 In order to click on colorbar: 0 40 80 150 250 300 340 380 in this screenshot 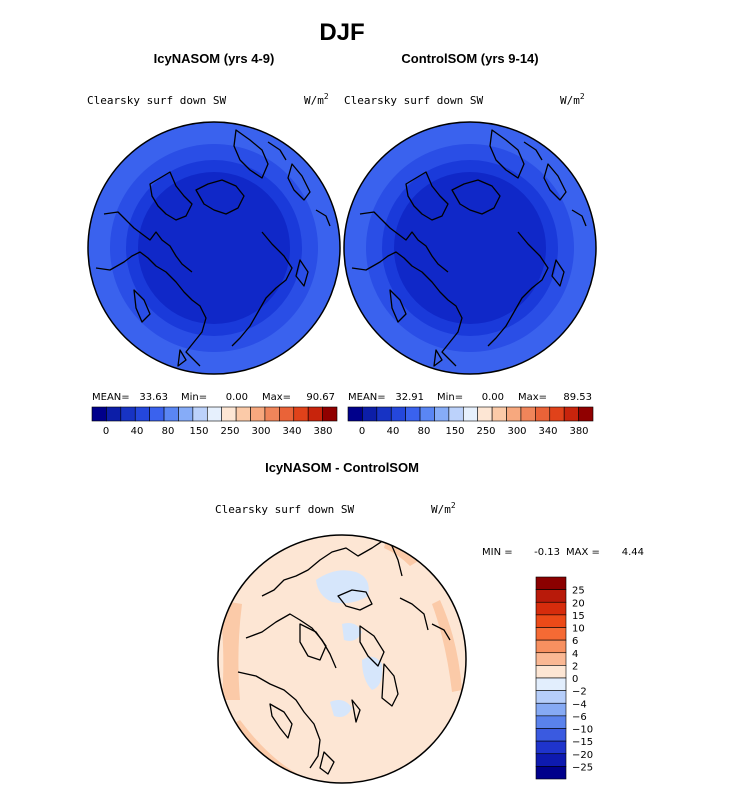, I will do `click(214, 421)`.